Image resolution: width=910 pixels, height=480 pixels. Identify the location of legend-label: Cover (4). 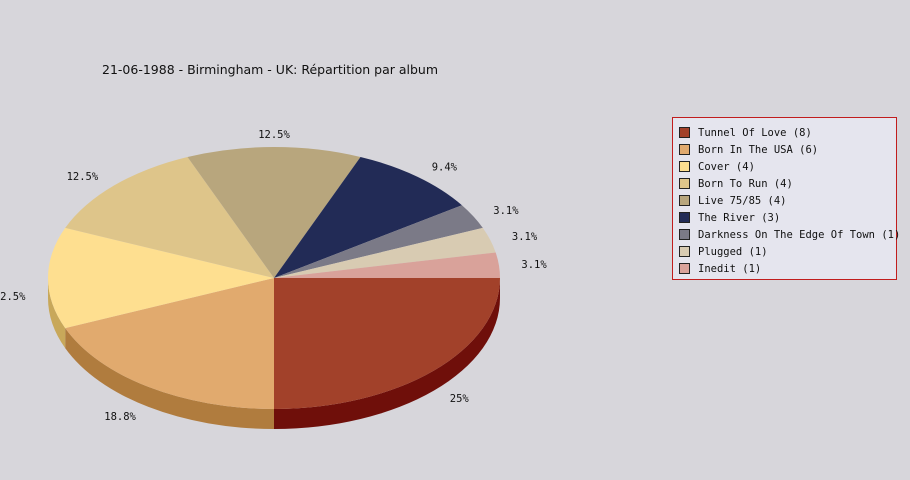
(726, 166).